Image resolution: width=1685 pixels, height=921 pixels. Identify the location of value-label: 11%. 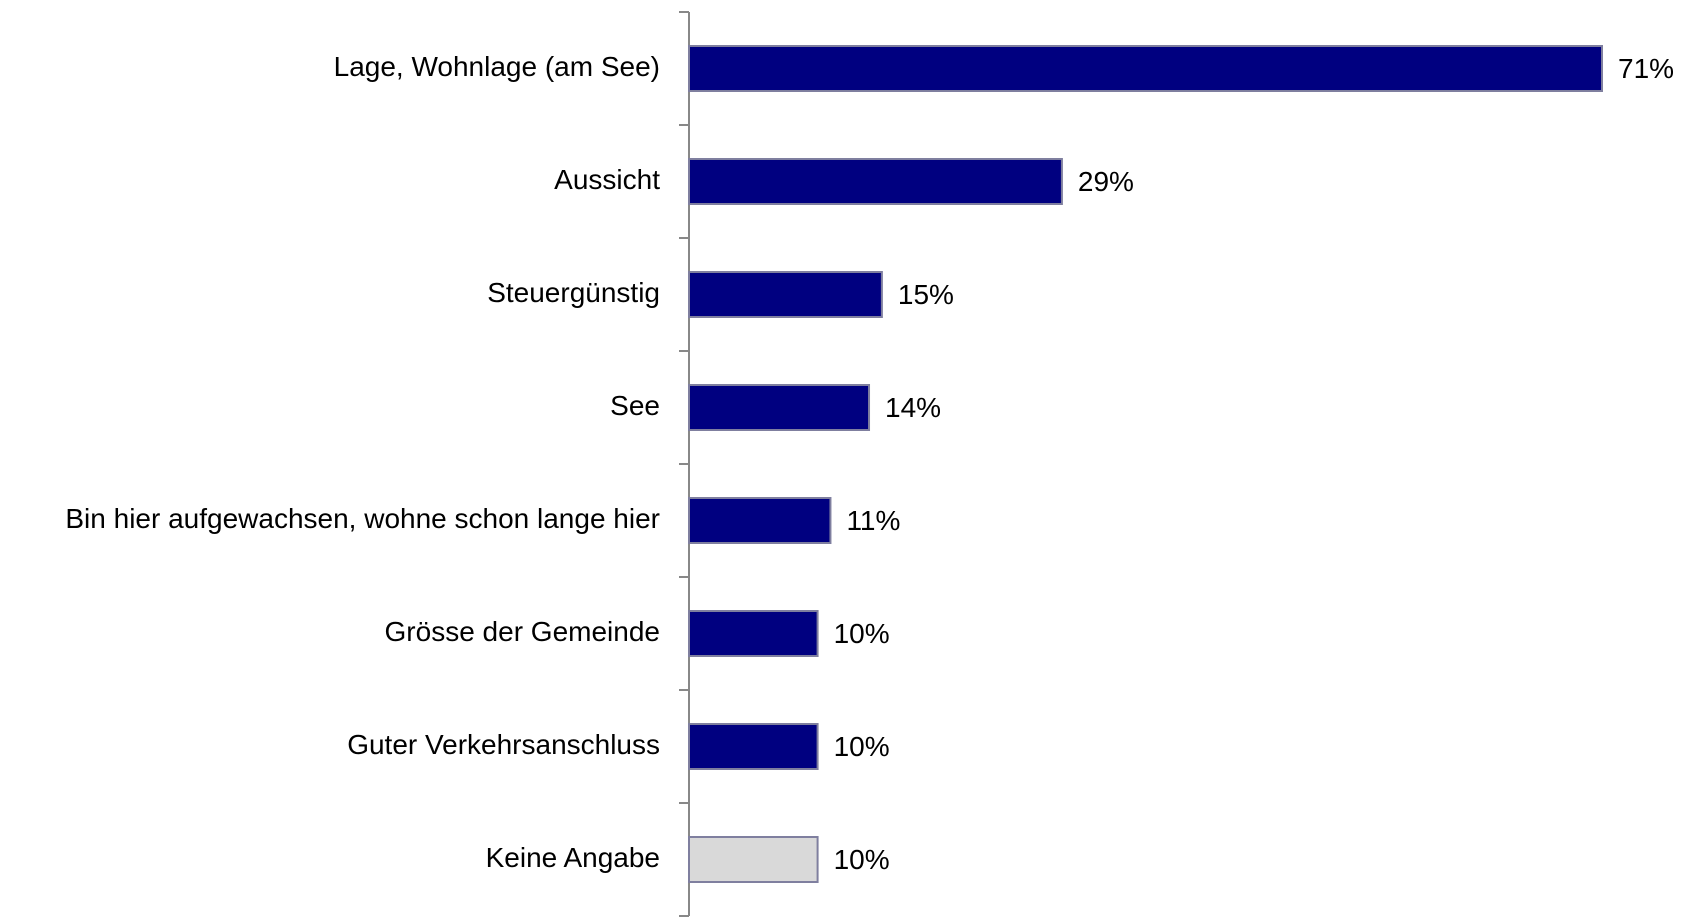
(873, 520).